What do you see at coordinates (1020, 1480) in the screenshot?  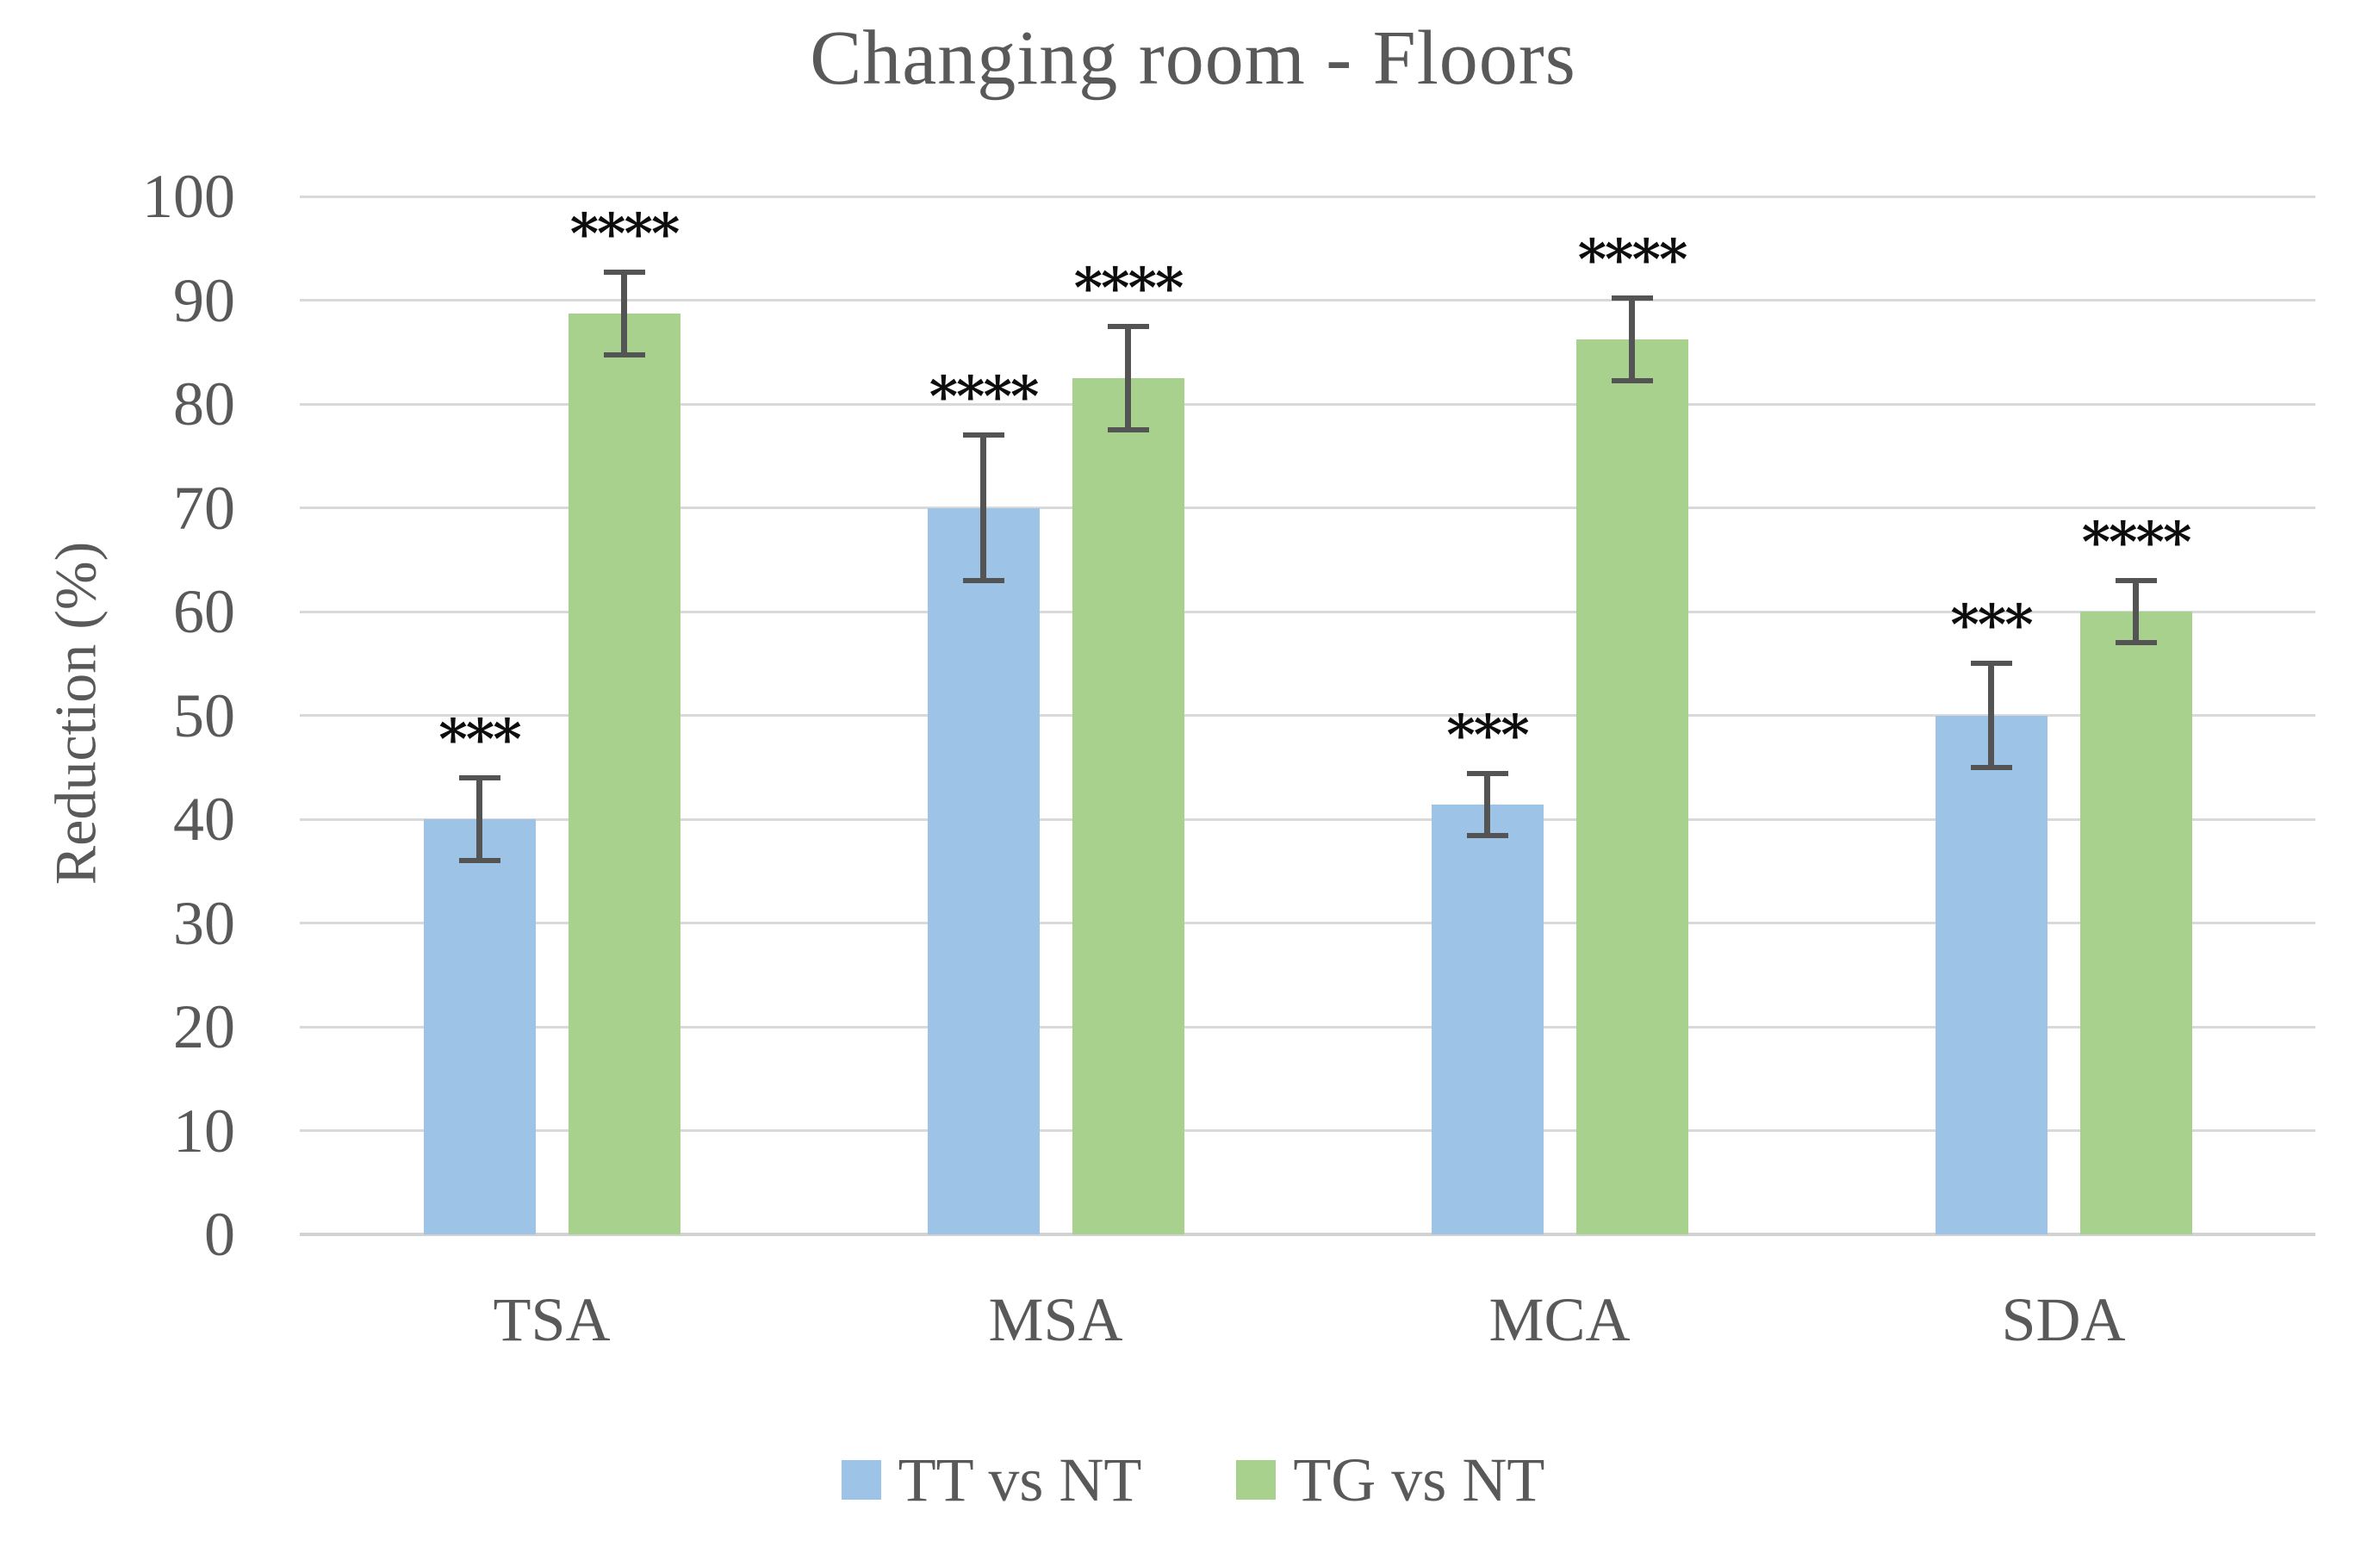 I see `legend-label: TT vs NT` at bounding box center [1020, 1480].